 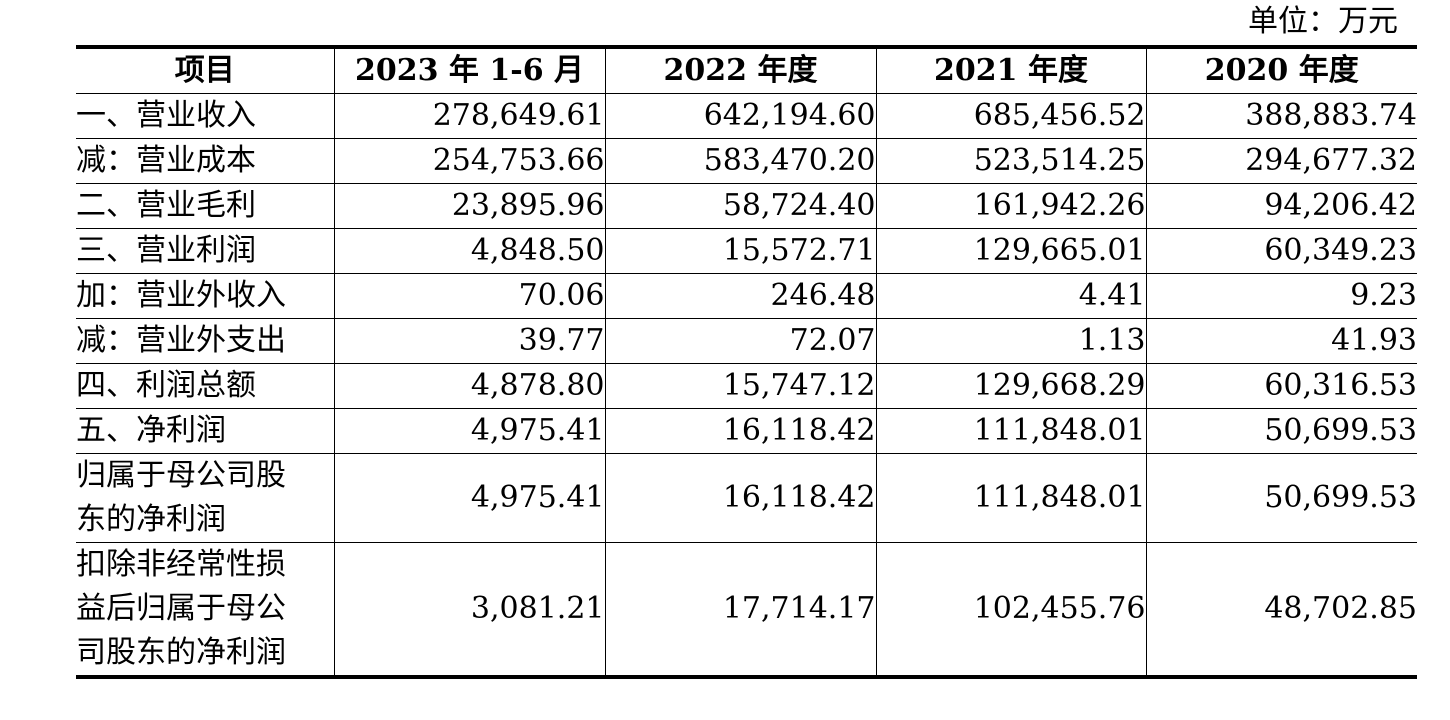 I want to click on cell-value: 17,714.17, so click(x=740, y=610).